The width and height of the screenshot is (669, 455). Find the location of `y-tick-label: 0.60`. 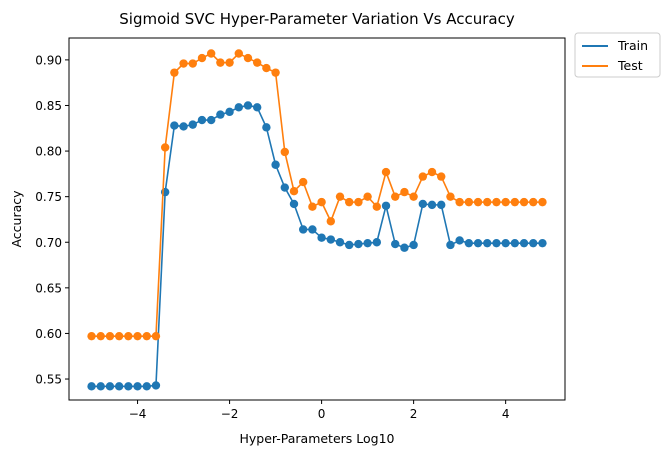

y-tick-label: 0.60 is located at coordinates (48, 334).